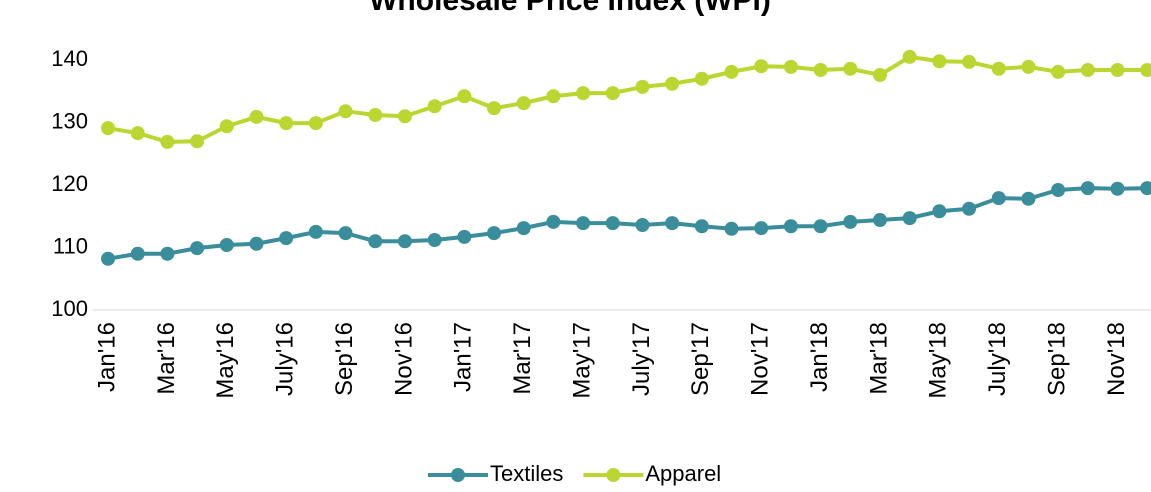 The width and height of the screenshot is (1151, 492). I want to click on x-tick-label: May'18, so click(938, 360).